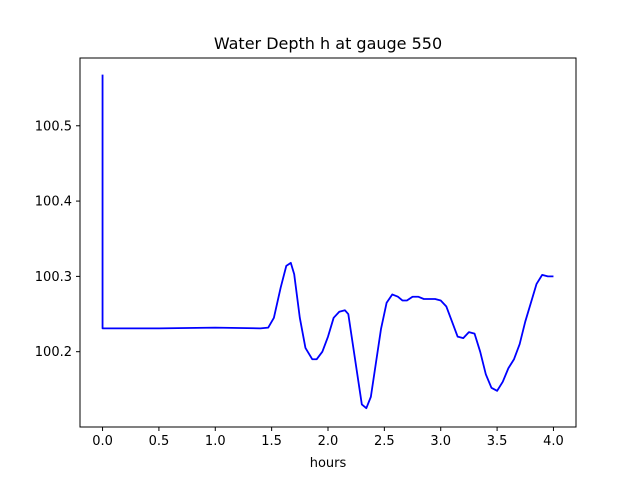 The height and width of the screenshot is (480, 640). What do you see at coordinates (553, 441) in the screenshot?
I see `x-tick-label: 4.0` at bounding box center [553, 441].